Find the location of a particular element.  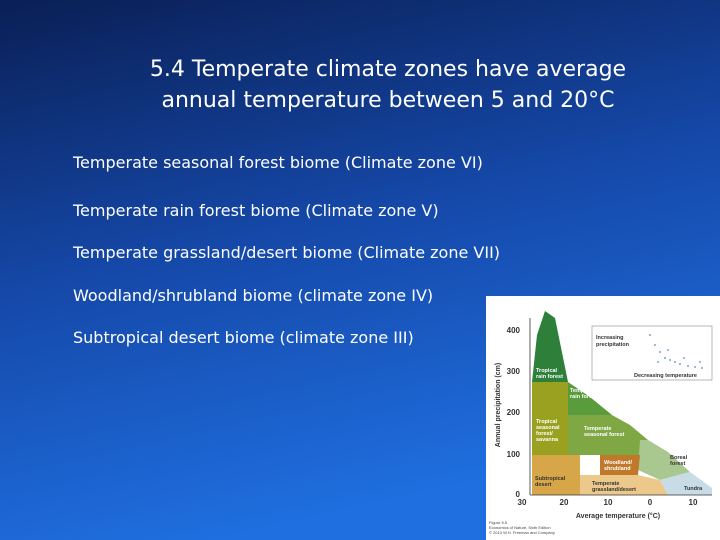

region-label: desert is located at coordinates (543, 485).